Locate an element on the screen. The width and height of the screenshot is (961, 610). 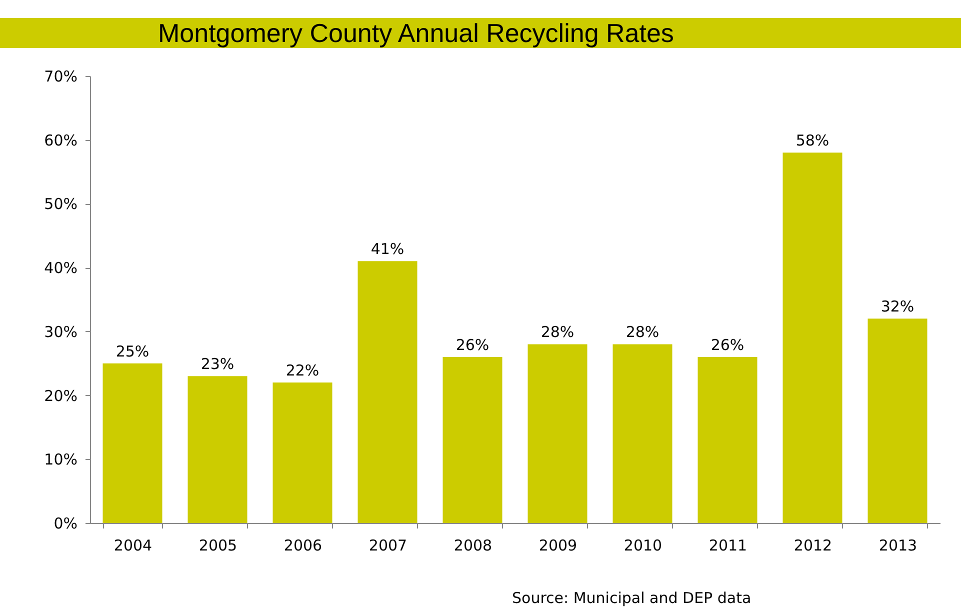
source-note: Source: Municipal and DEP data is located at coordinates (632, 598).